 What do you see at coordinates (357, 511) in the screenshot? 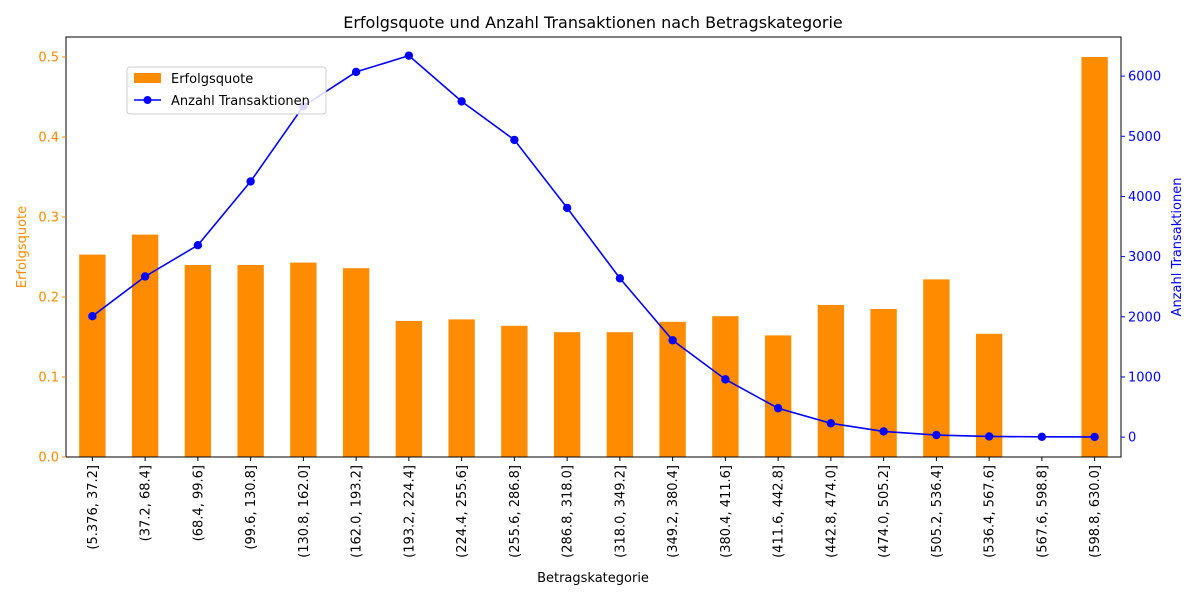
I see `x-tick-label: (162.0, 193.2]` at bounding box center [357, 511].